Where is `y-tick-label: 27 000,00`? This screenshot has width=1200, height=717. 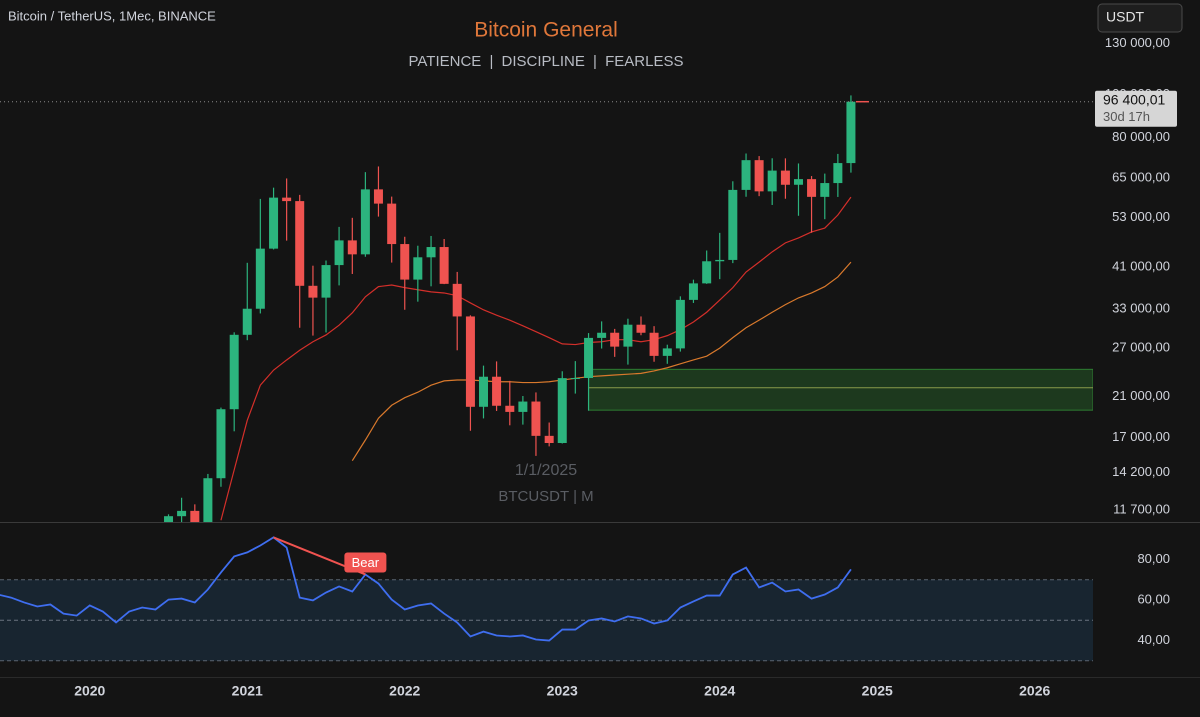 y-tick-label: 27 000,00 is located at coordinates (1141, 347).